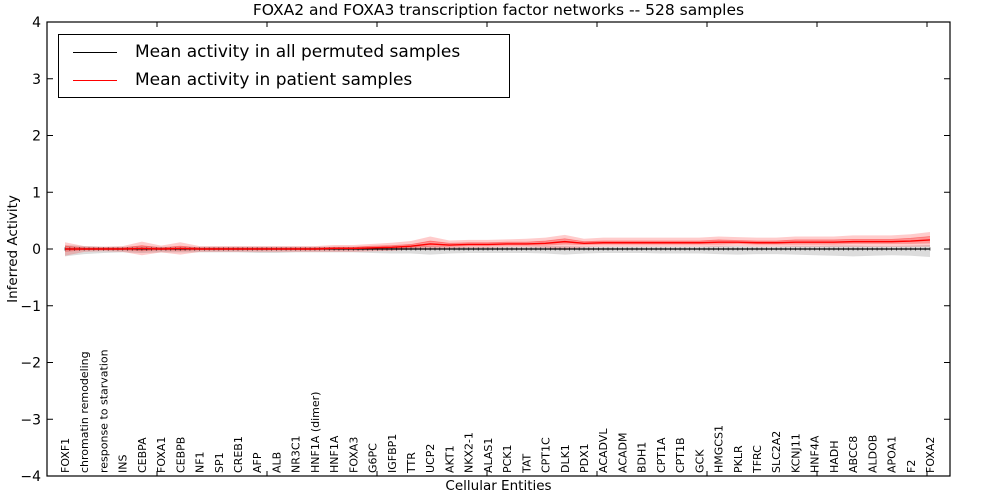 The height and width of the screenshot is (500, 1000). I want to click on x-tick-label: CPT1C, so click(546, 455).